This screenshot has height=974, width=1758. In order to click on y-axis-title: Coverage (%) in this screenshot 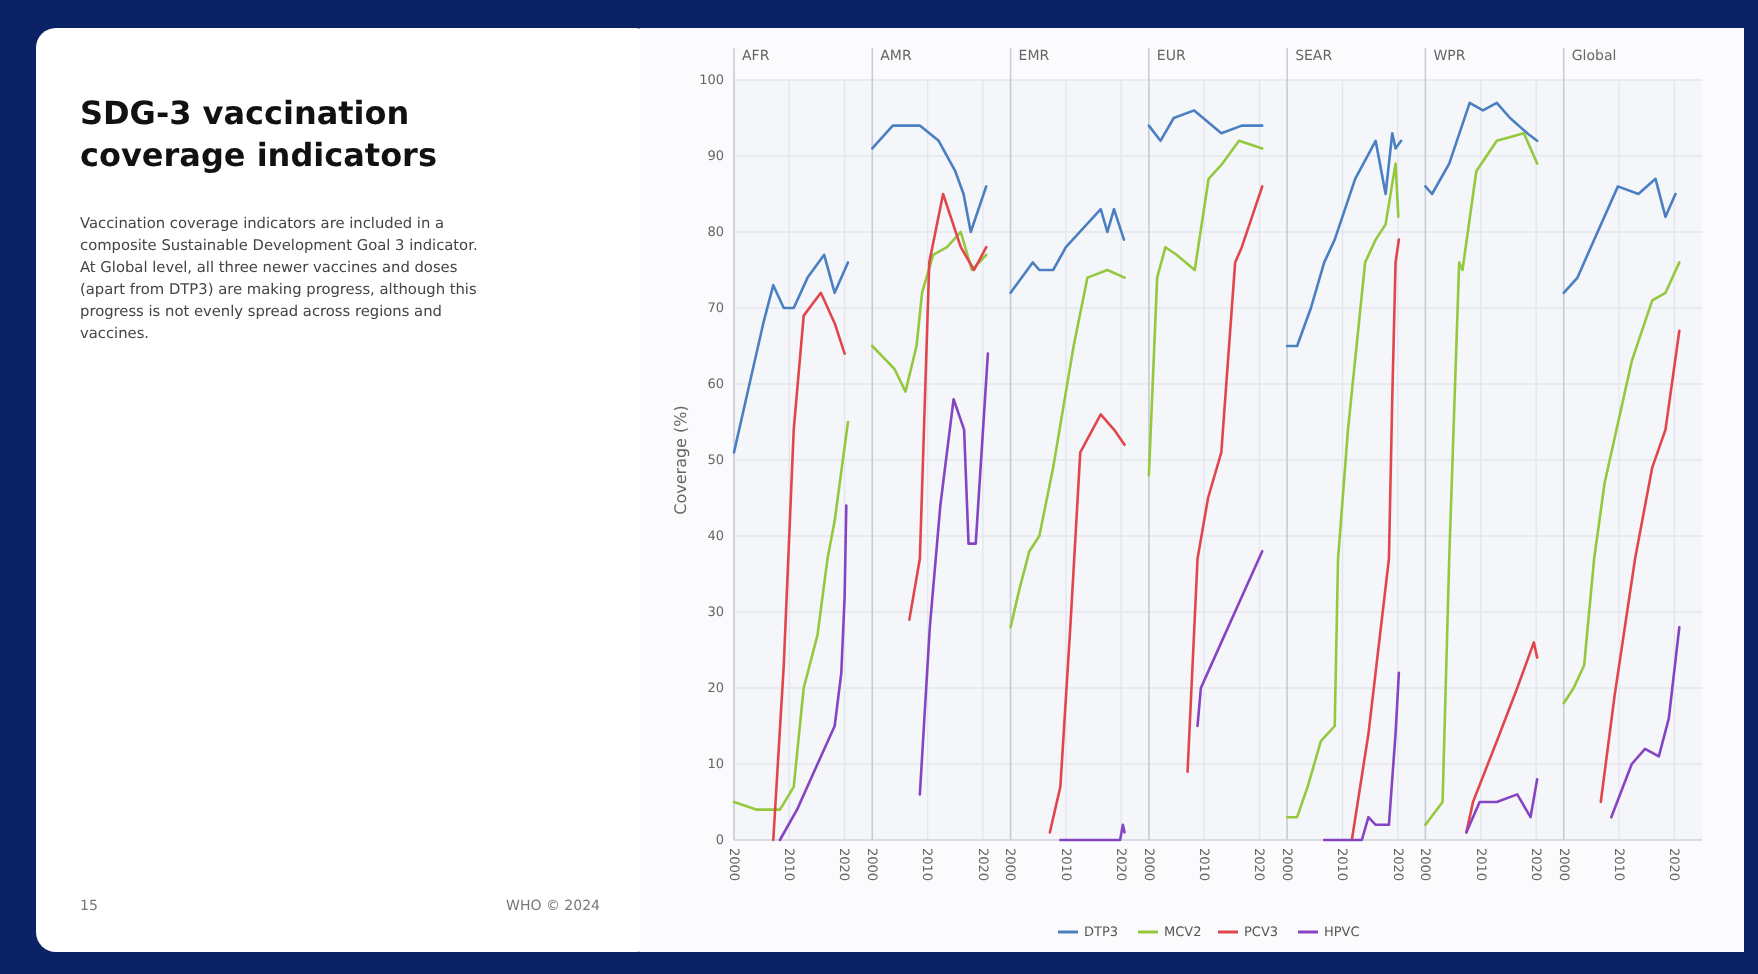, I will do `click(681, 460)`.